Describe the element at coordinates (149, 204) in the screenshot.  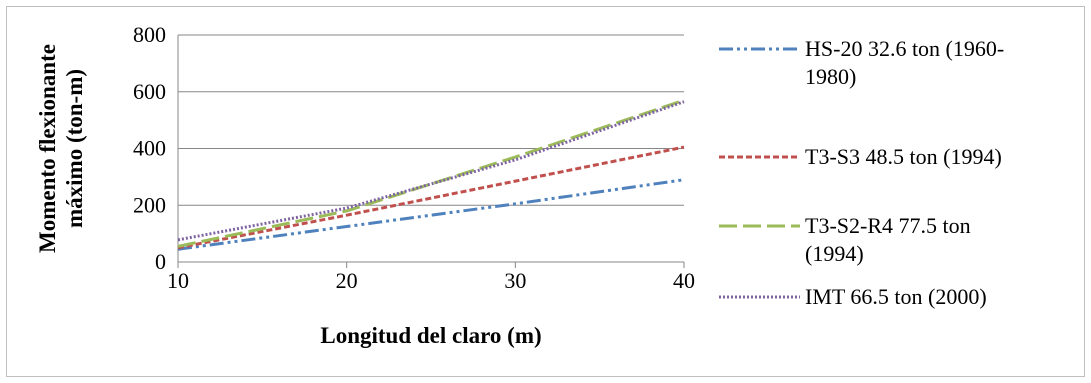
I see `y-tick-label-200: 200` at that location.